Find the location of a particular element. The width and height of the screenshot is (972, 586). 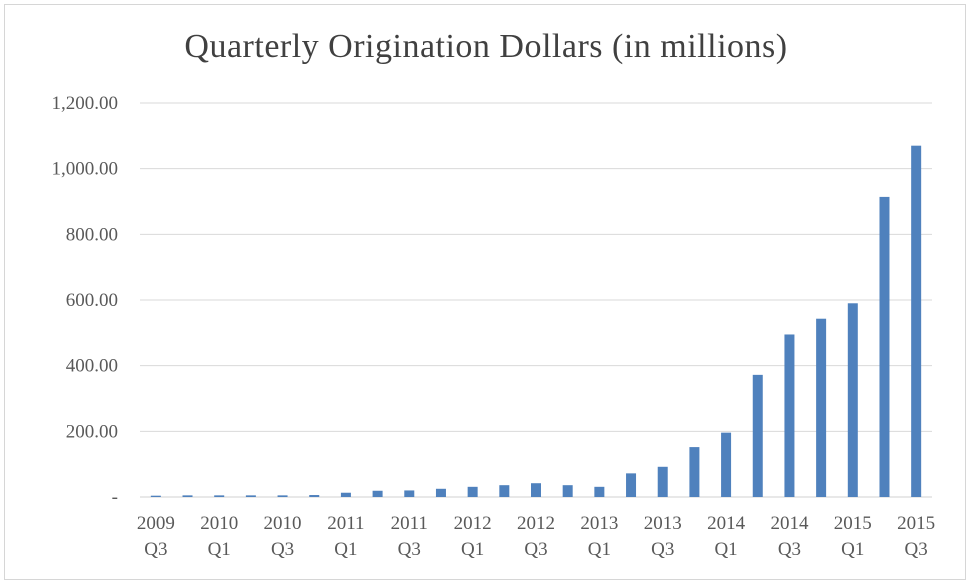

y-tick-label: 800.00 is located at coordinates (92, 234).